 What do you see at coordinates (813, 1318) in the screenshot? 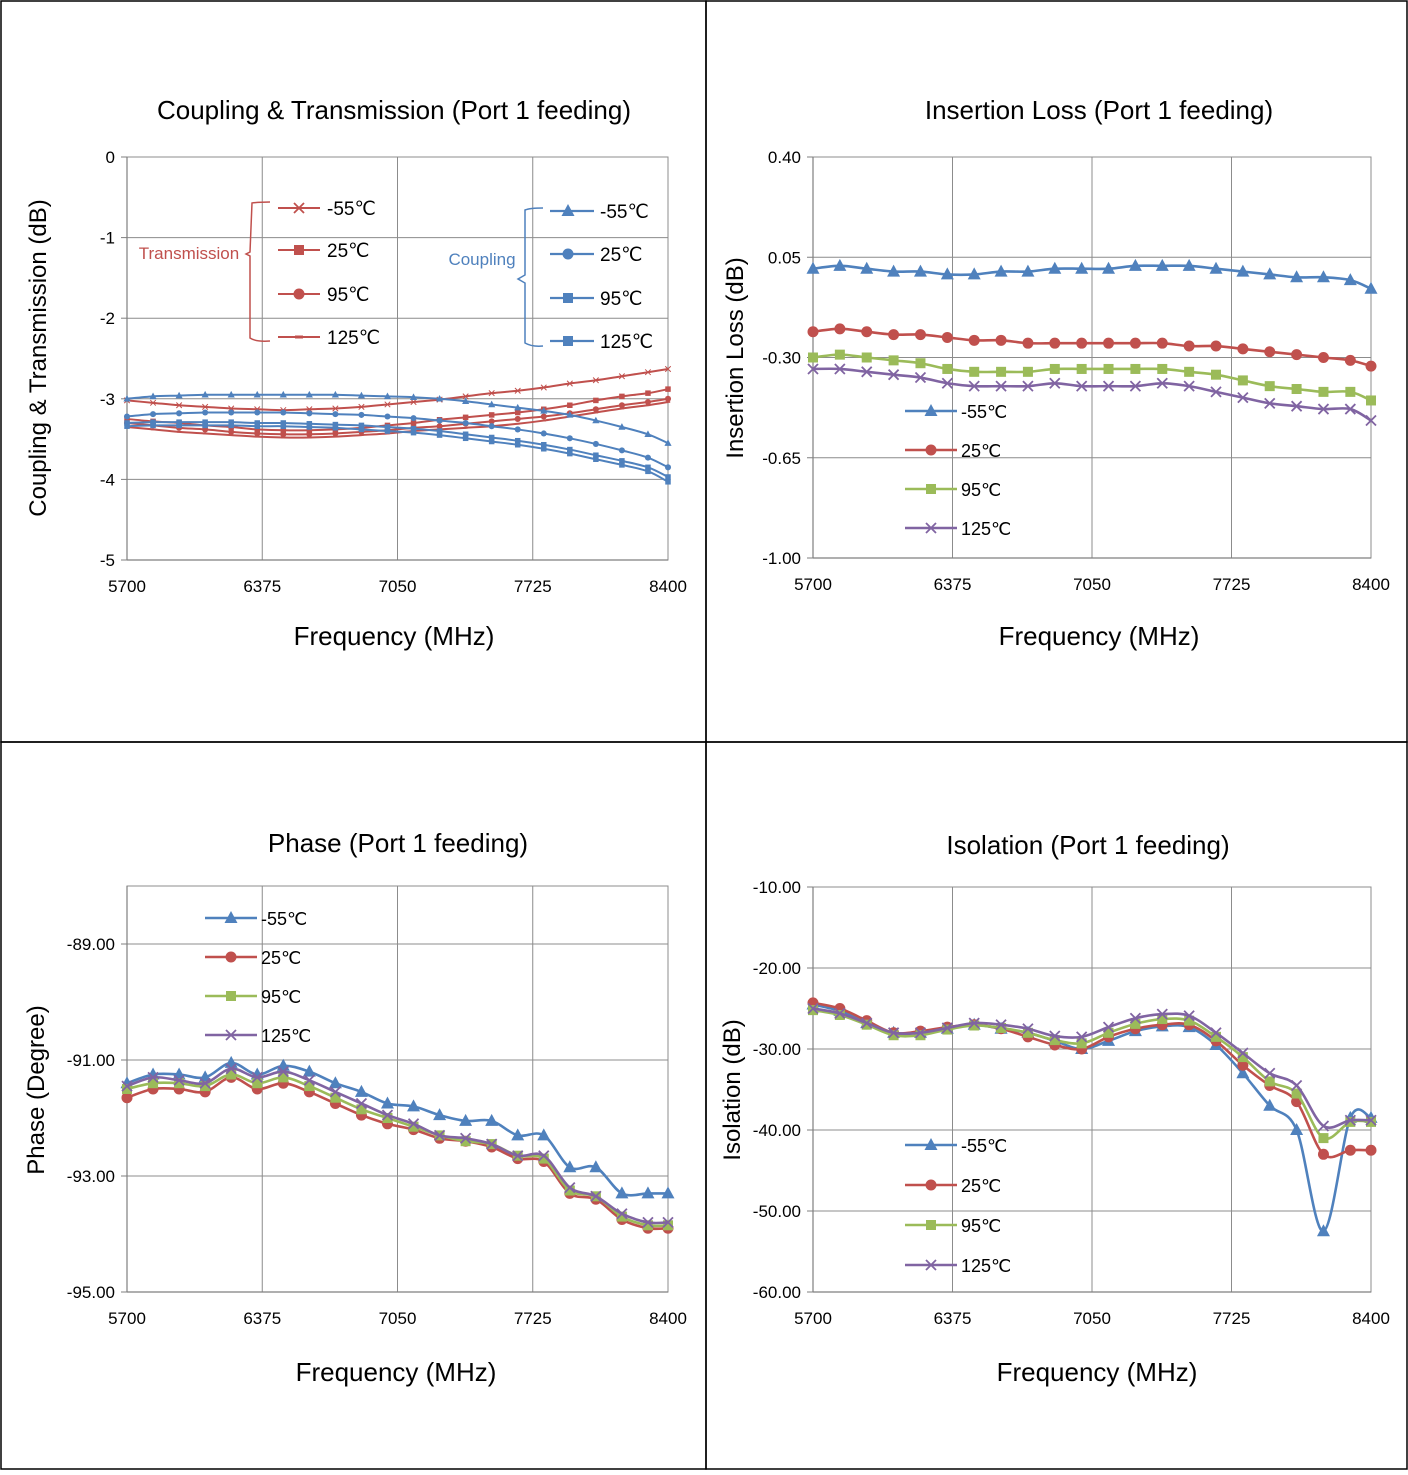
I see `x-tick-label: 5700` at bounding box center [813, 1318].